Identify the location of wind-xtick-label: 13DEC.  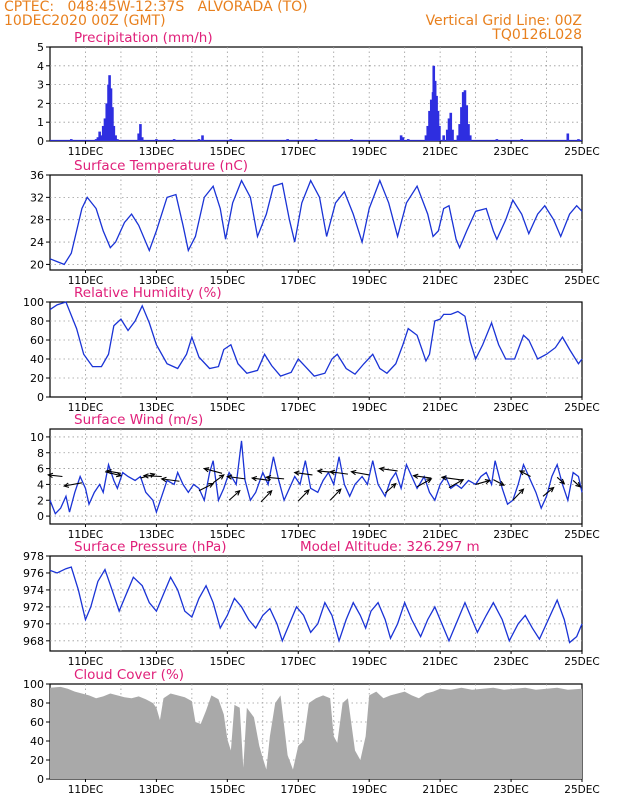
(156, 535).